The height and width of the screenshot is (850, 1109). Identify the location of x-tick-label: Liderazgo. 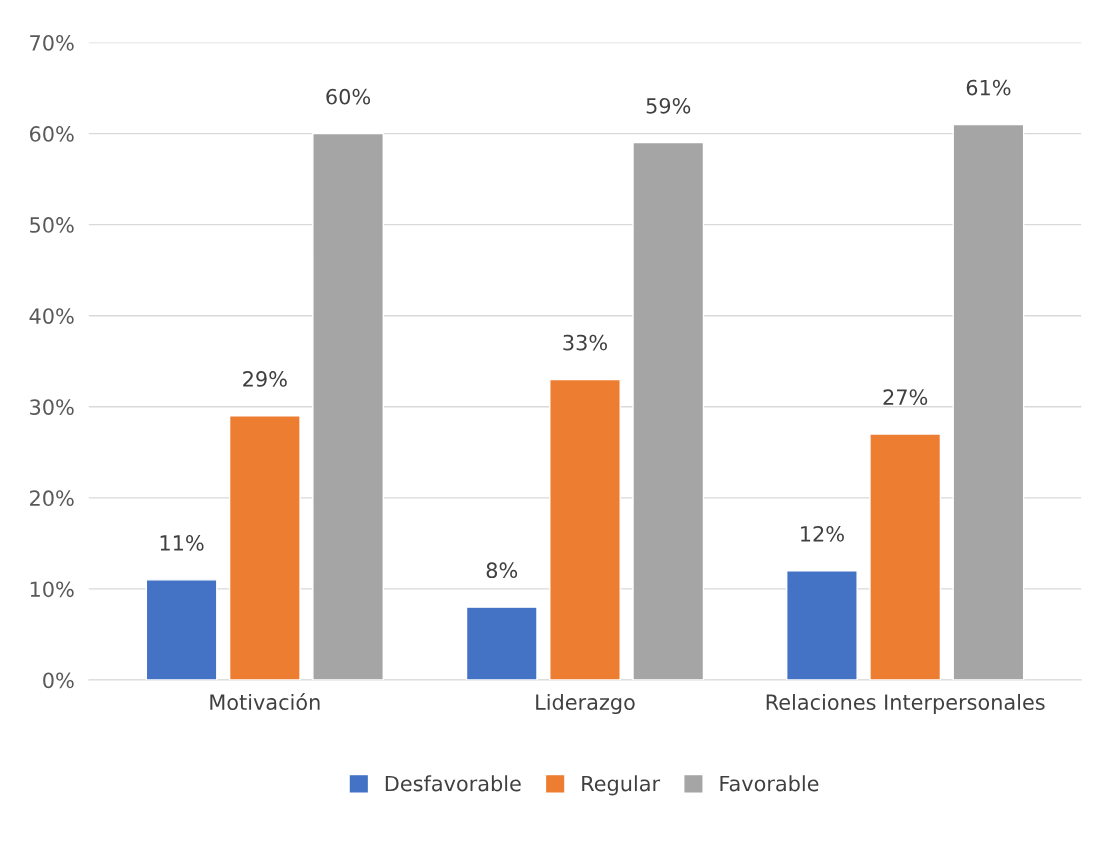
(585, 704).